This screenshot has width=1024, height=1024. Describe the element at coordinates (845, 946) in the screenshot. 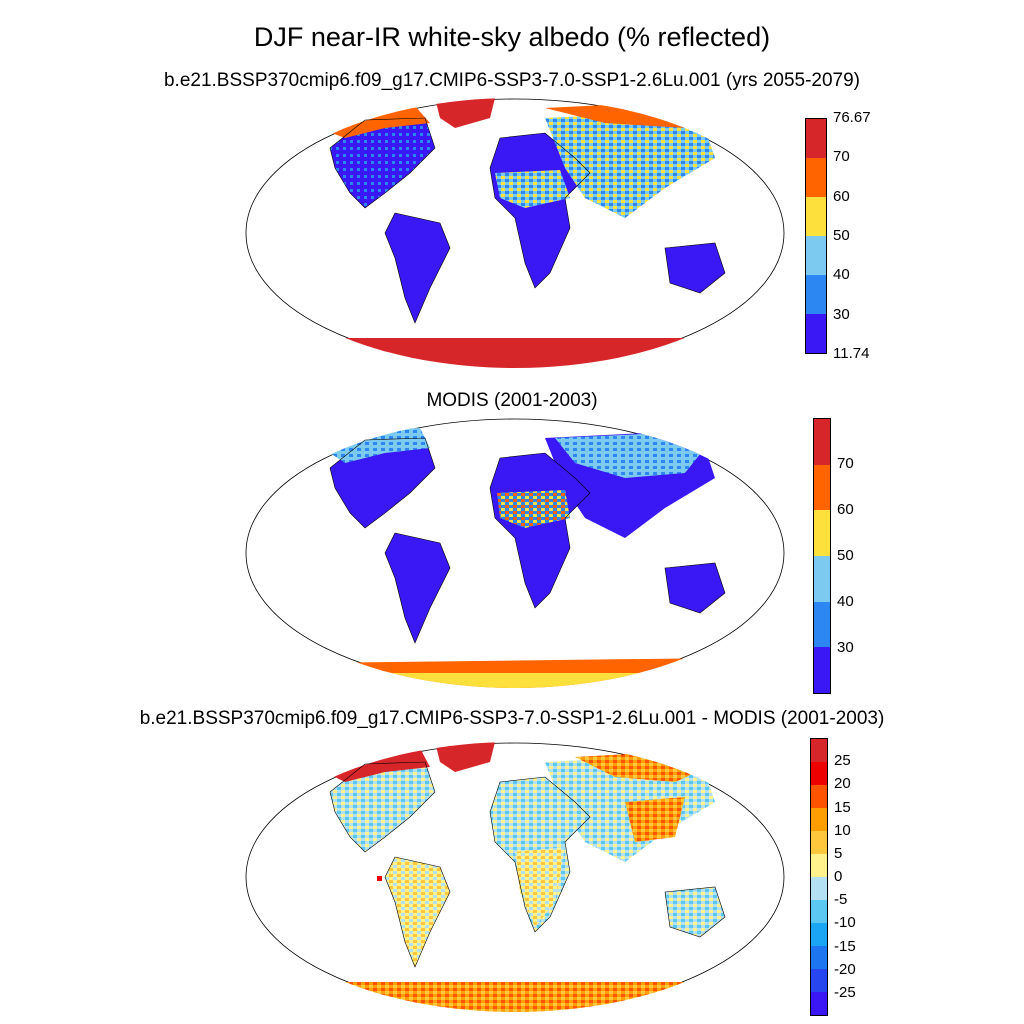

I see `colorbar-tick-label: -15` at that location.